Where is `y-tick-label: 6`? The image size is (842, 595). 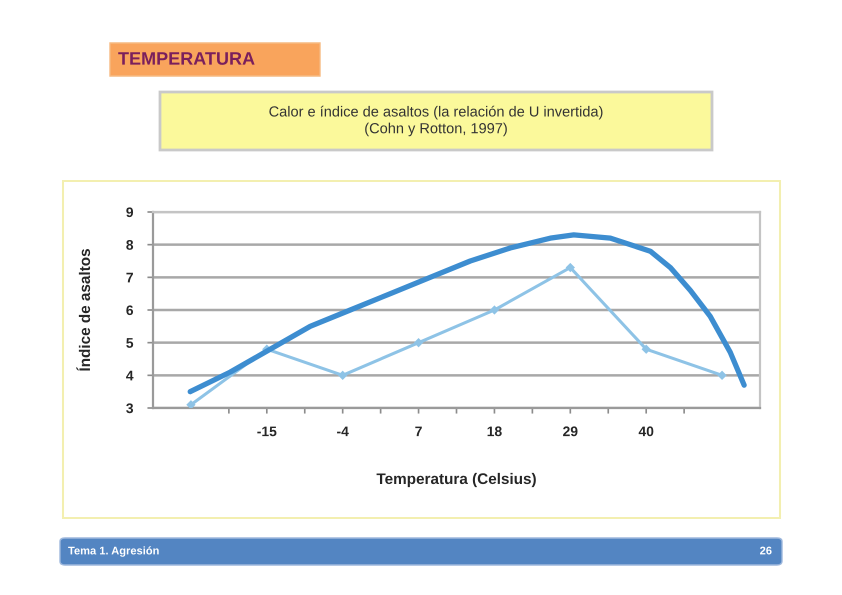
y-tick-label: 6 is located at coordinates (130, 310).